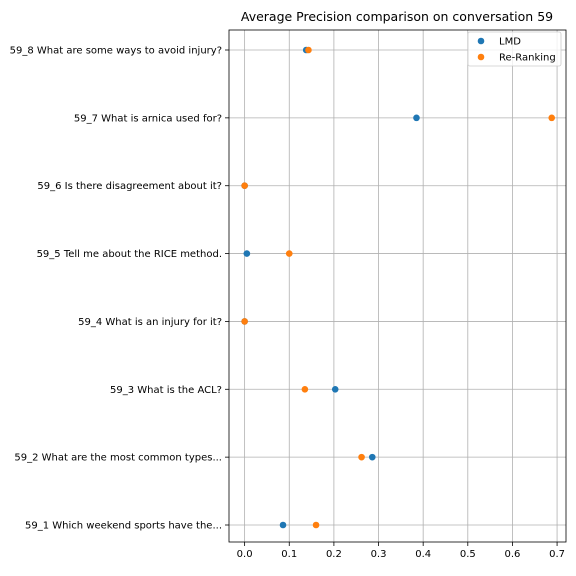 This screenshot has height=576, width=576. What do you see at coordinates (116, 51) in the screenshot?
I see `y-tick-label: 59_8 What are some ways to avoid injury?` at bounding box center [116, 51].